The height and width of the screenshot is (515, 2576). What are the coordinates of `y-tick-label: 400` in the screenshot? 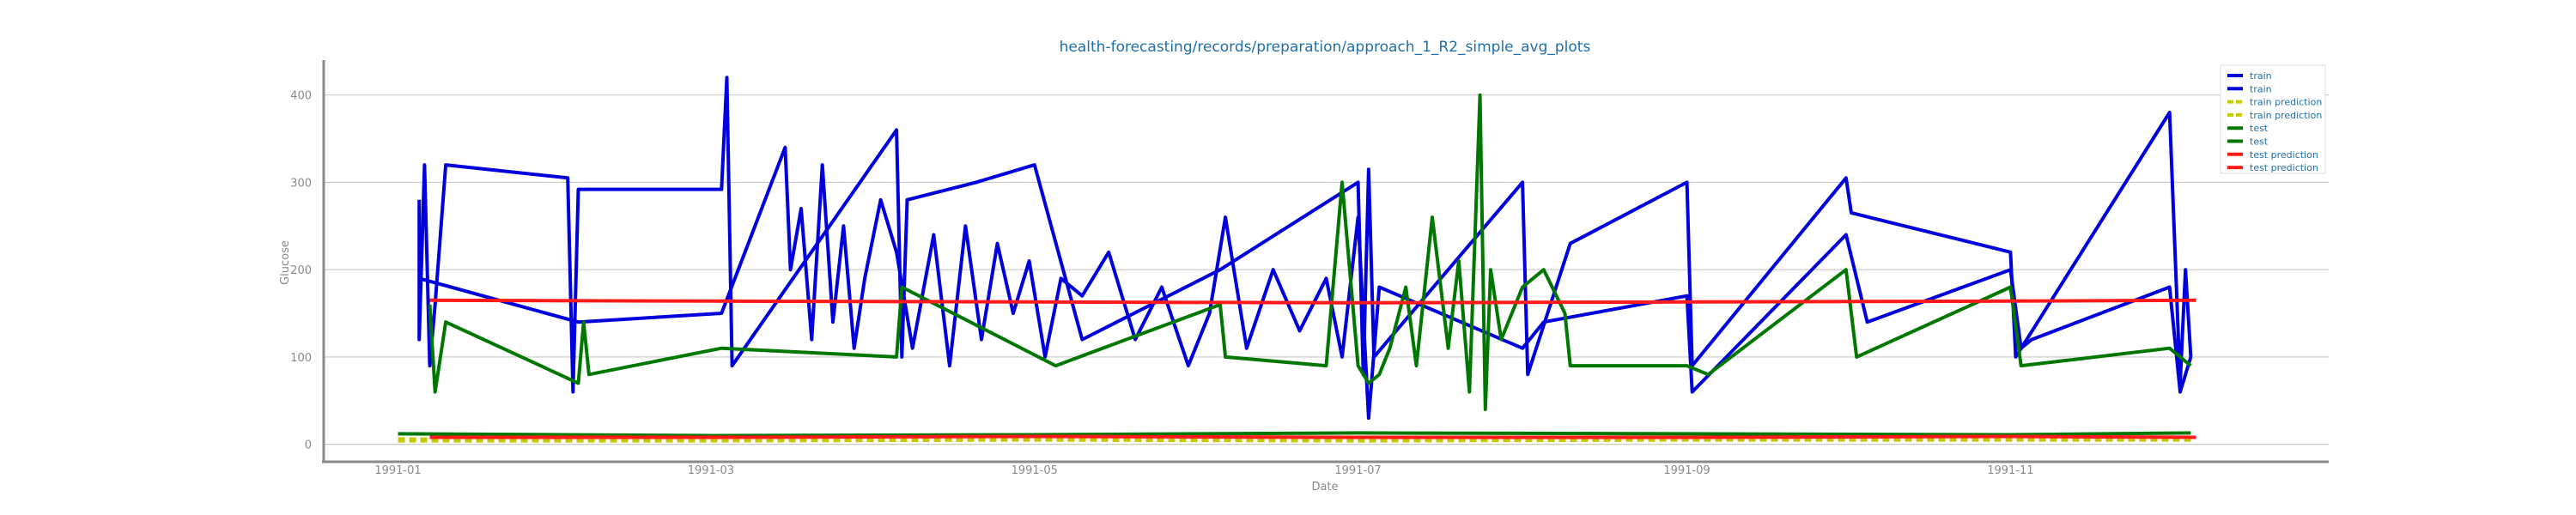 It's located at (301, 96).